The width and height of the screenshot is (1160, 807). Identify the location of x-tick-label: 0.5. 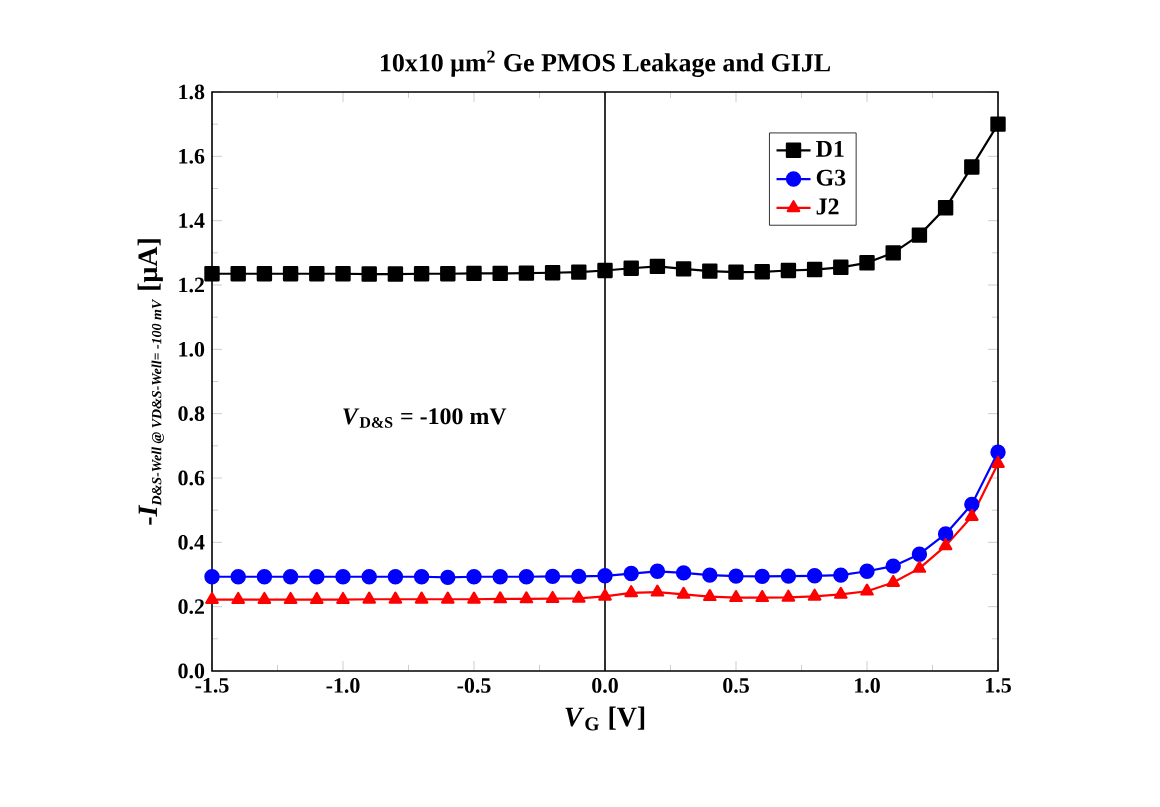
(736, 685).